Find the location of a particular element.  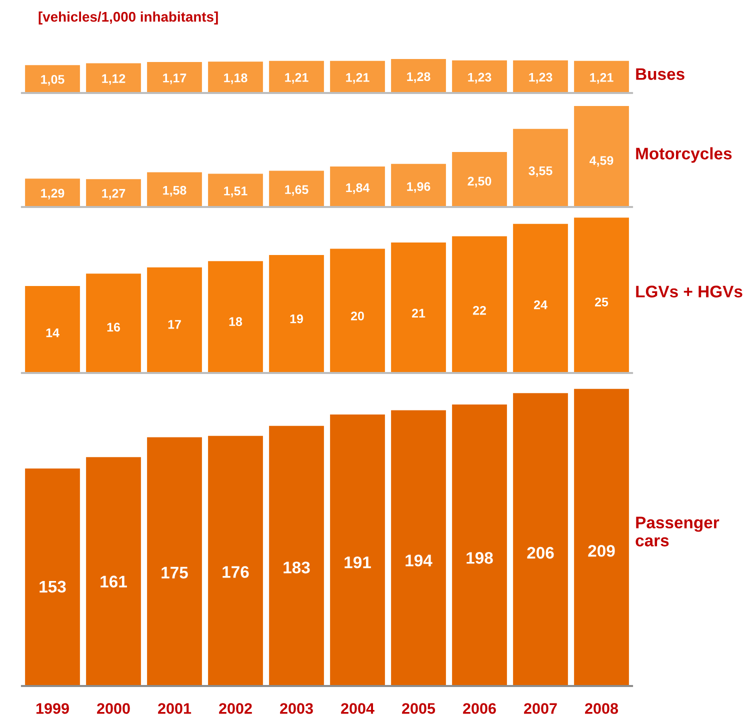

data-label: 18 is located at coordinates (235, 321).